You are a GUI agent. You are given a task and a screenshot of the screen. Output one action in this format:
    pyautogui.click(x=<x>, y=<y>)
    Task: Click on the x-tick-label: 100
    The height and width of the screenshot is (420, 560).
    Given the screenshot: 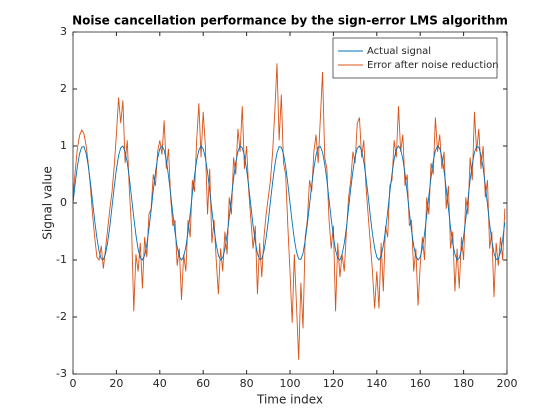 What is the action you would take?
    pyautogui.click(x=290, y=383)
    